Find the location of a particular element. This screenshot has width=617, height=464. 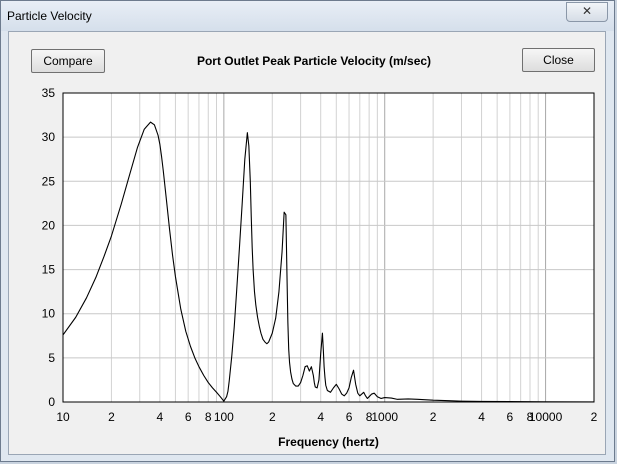

y-tick-label: 5 is located at coordinates (51, 358).